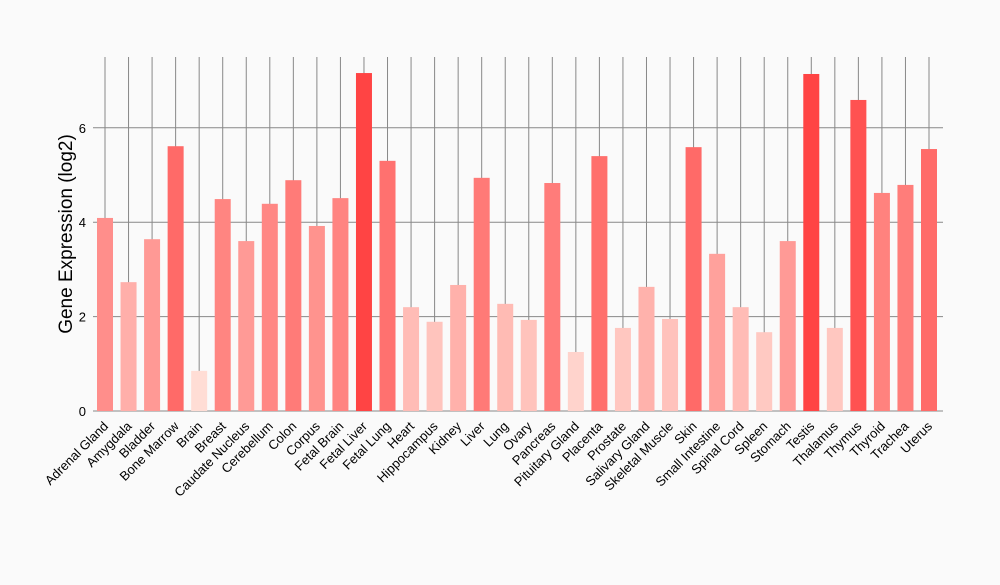 The image size is (1000, 585). What do you see at coordinates (340, 304) in the screenshot?
I see `bar-fetal-brain` at bounding box center [340, 304].